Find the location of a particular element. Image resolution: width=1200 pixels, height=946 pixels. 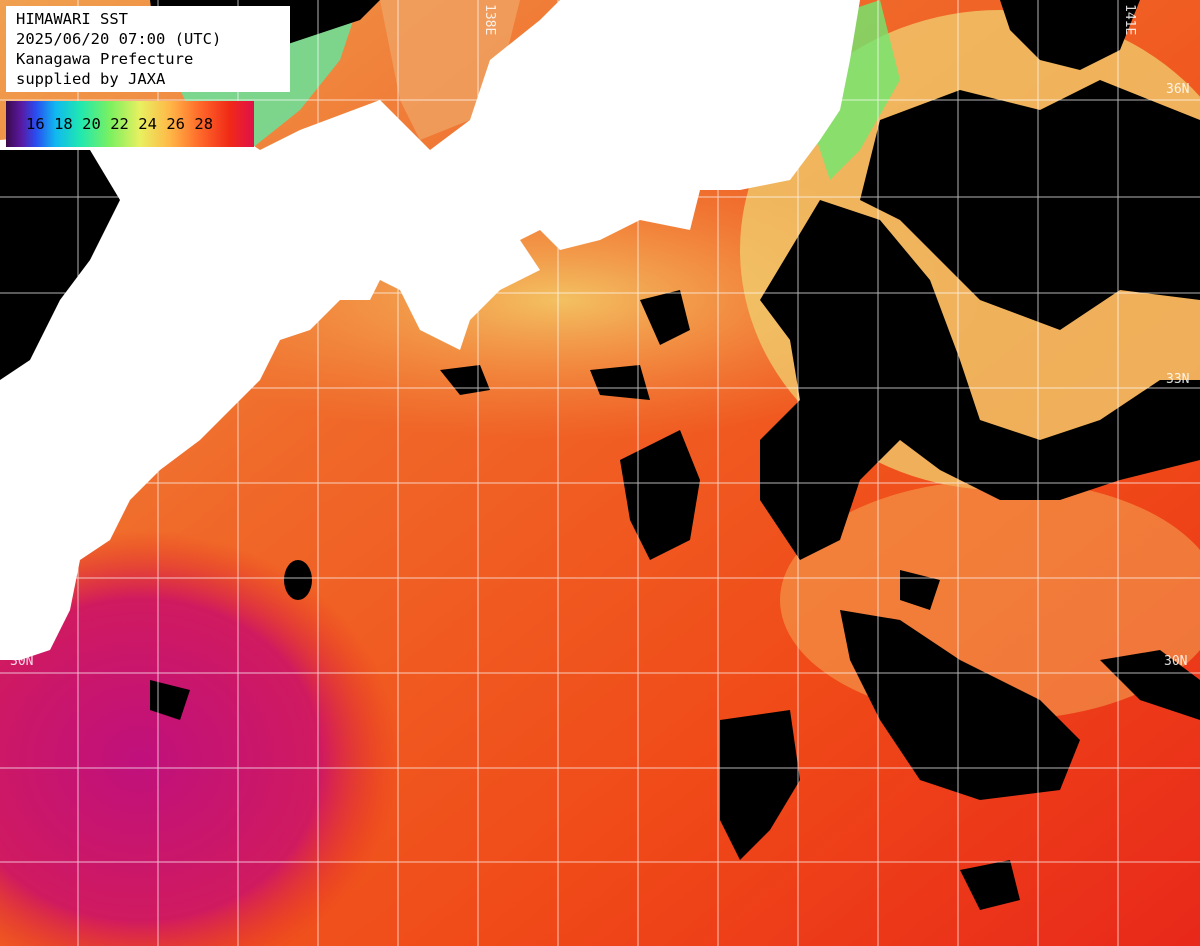

caption-title: HIMAWARI SST is located at coordinates (72, 19).